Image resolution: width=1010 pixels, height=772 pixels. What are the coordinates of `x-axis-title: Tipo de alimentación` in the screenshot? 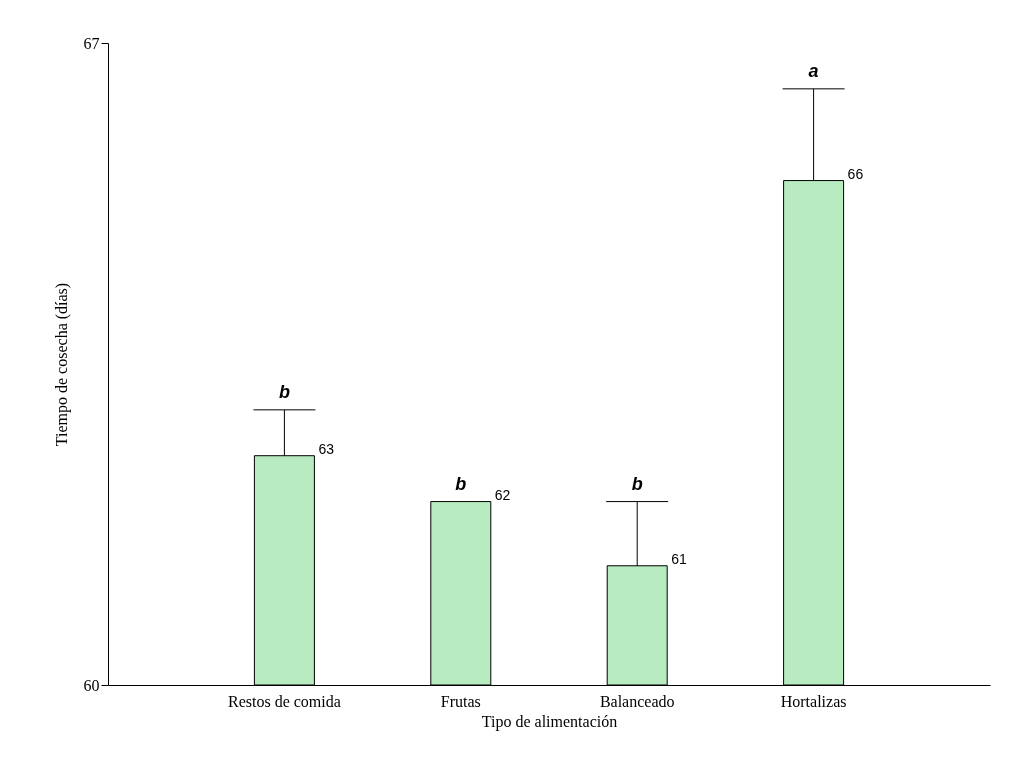 It's located at (549, 721).